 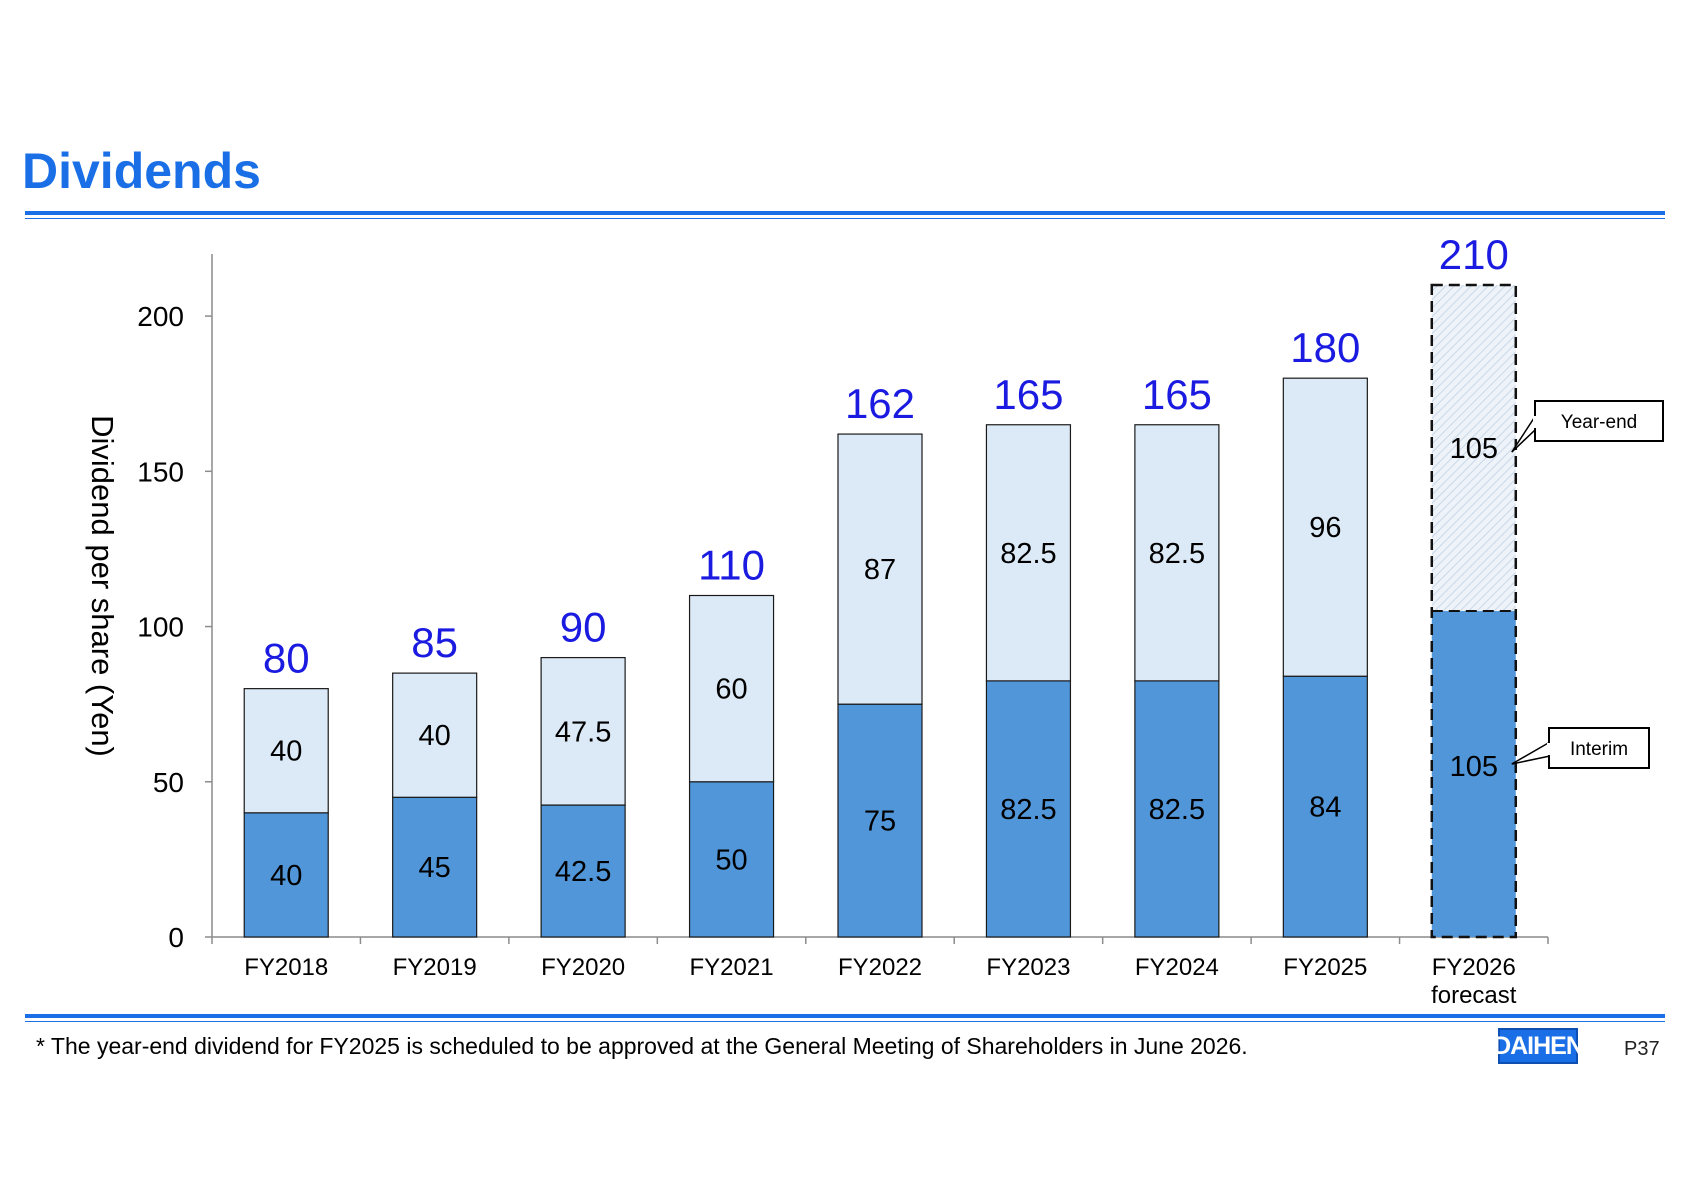 What do you see at coordinates (160, 627) in the screenshot?
I see `y-tick-label: 100` at bounding box center [160, 627].